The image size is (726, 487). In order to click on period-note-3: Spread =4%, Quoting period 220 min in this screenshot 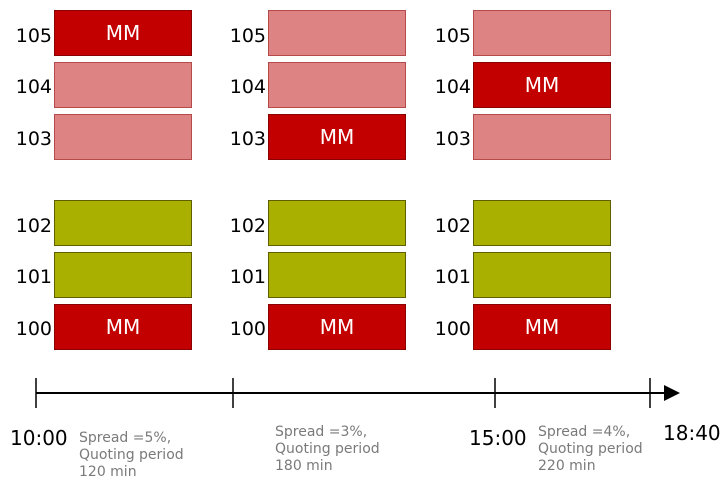, I will do `click(590, 449)`.